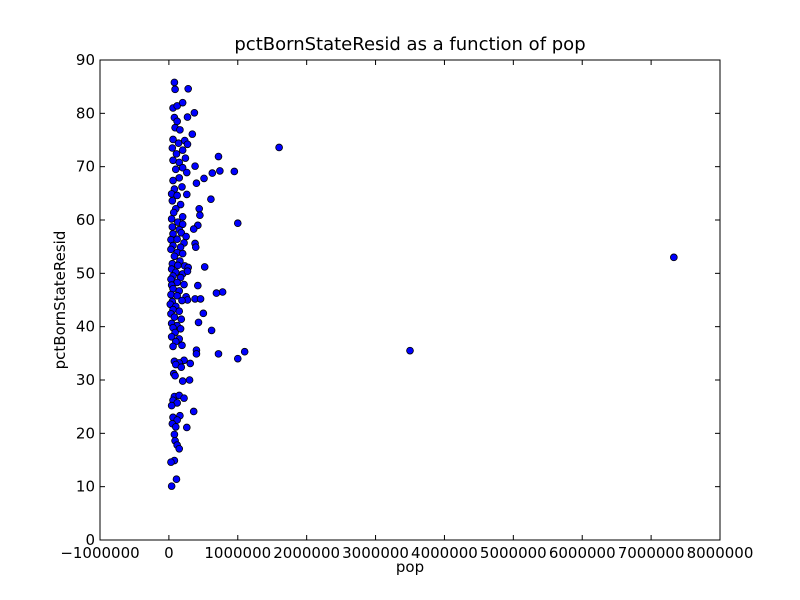 The image size is (800, 600). What do you see at coordinates (720, 553) in the screenshot?
I see `x-tick-label: 8000000` at bounding box center [720, 553].